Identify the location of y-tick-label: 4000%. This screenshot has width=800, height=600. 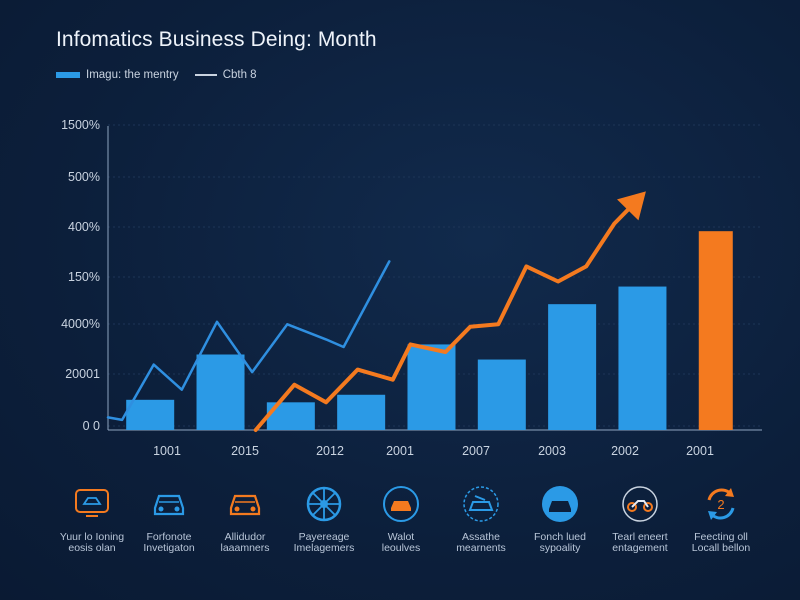
(80, 324).